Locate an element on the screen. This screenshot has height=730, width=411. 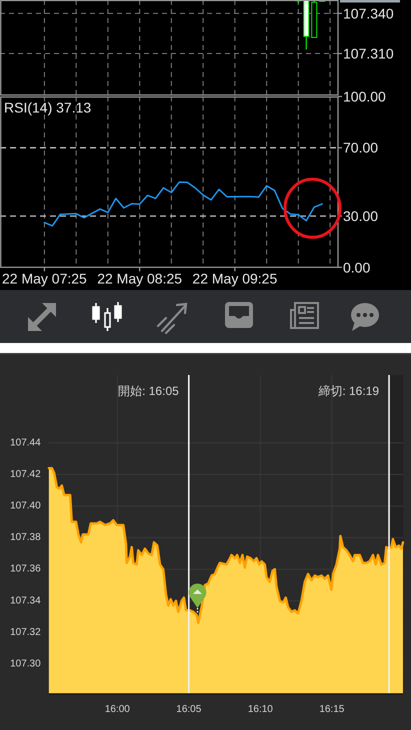
chart-title: RSI(14) 37.13 is located at coordinates (48, 108).